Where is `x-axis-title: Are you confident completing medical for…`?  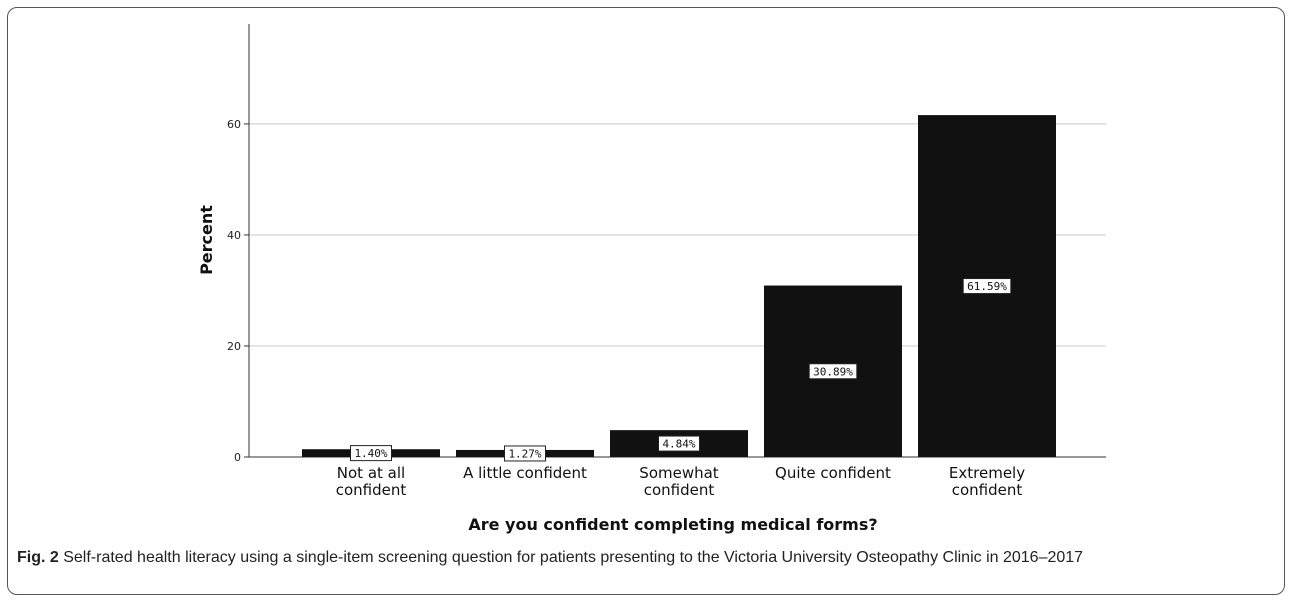 x-axis-title: Are you confident completing medical for… is located at coordinates (672, 524).